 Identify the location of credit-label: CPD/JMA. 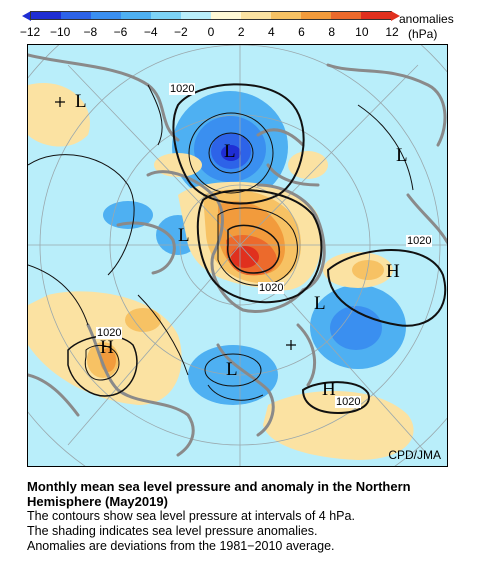
(414, 455).